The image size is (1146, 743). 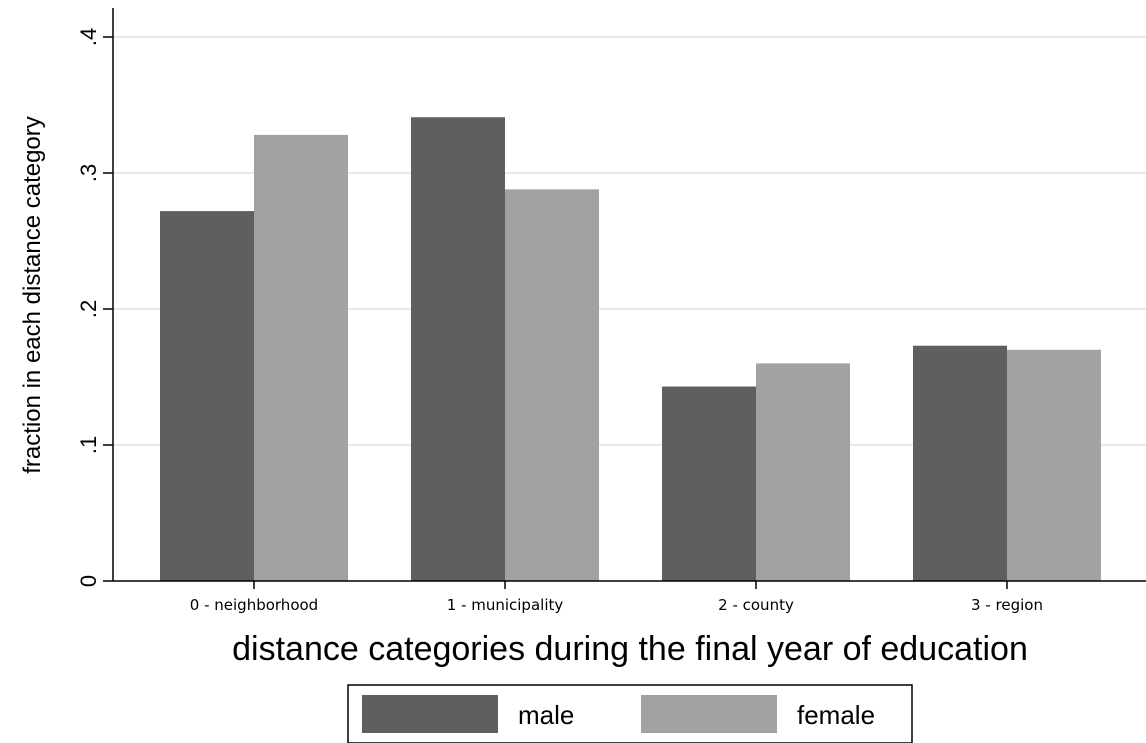 What do you see at coordinates (88, 581) in the screenshot?
I see `y-tick-label: 0` at bounding box center [88, 581].